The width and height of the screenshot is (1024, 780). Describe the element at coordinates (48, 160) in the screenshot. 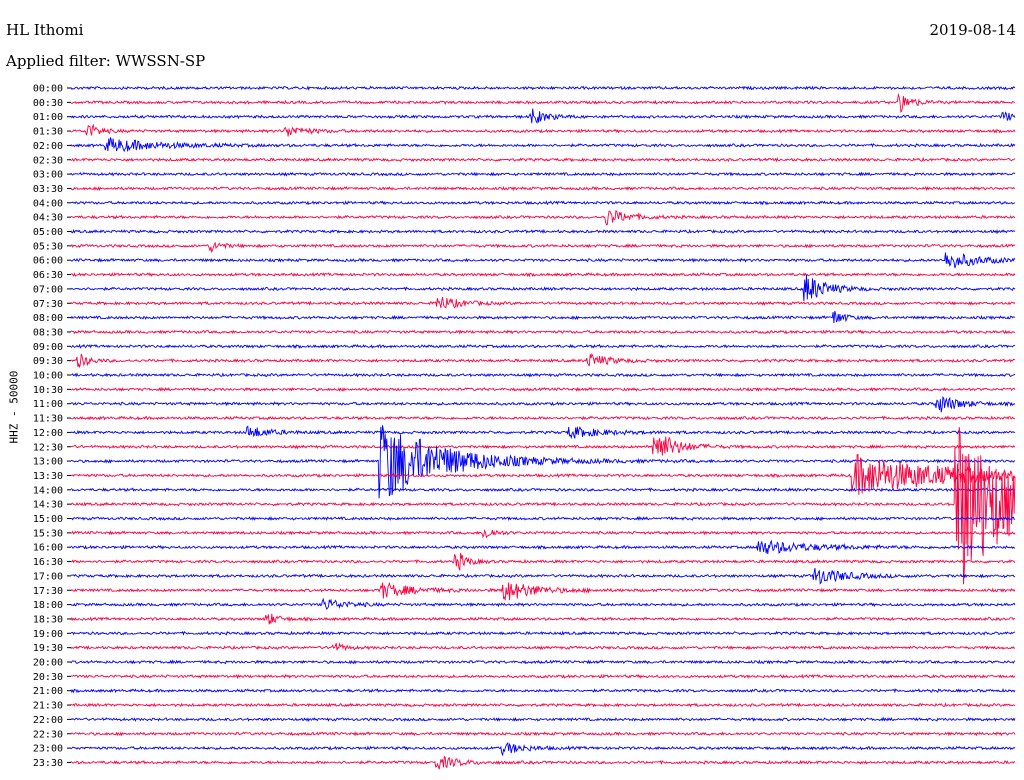

I see `row-time-label: 02:30` at that location.